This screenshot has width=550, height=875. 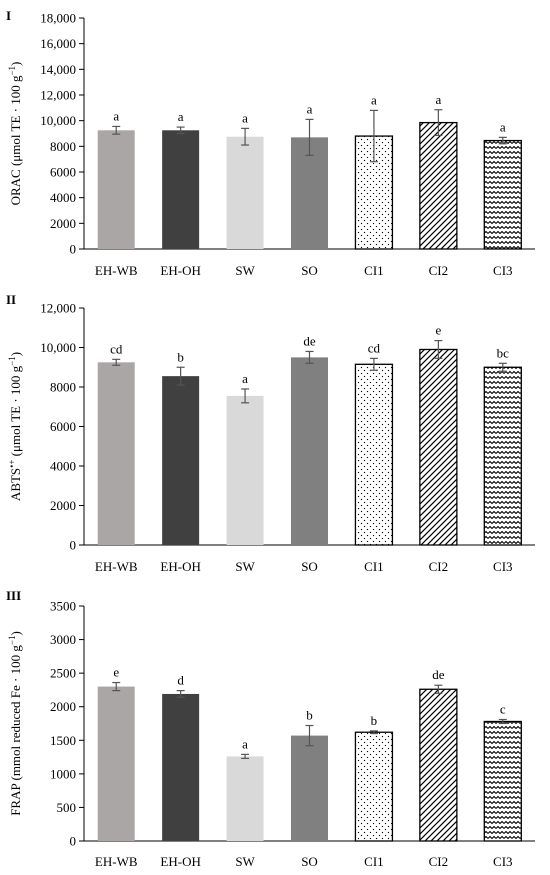 I want to click on y-axis-title: ORAC (μmol TE · 100 g−1), so click(x=15, y=134).